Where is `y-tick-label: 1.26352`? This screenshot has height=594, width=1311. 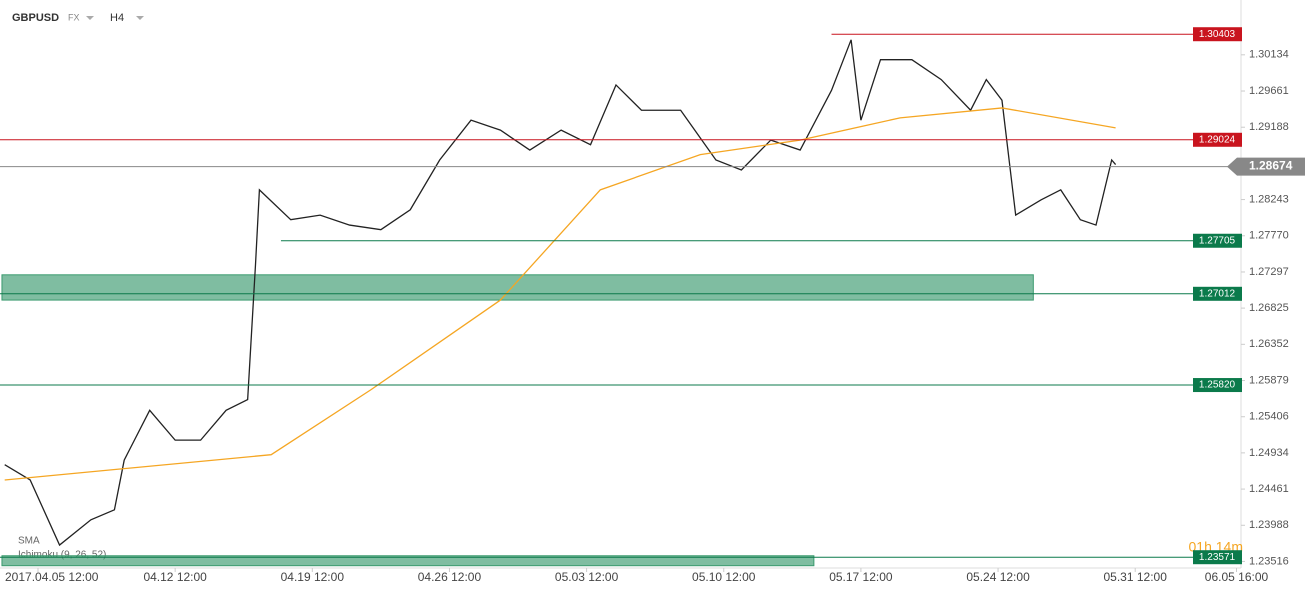 y-tick-label: 1.26352 is located at coordinates (1269, 344).